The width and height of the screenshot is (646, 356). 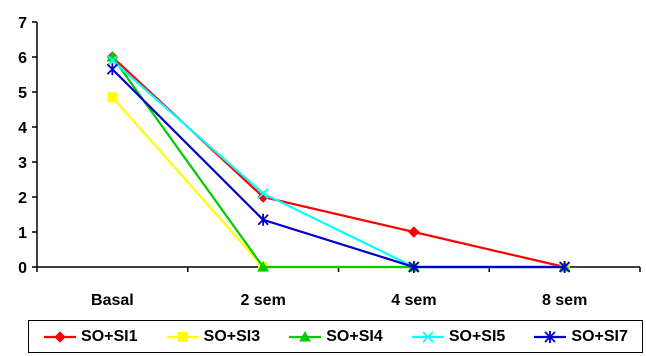 I want to click on legend-item-so-si1: SO+SI1, so click(x=90, y=336).